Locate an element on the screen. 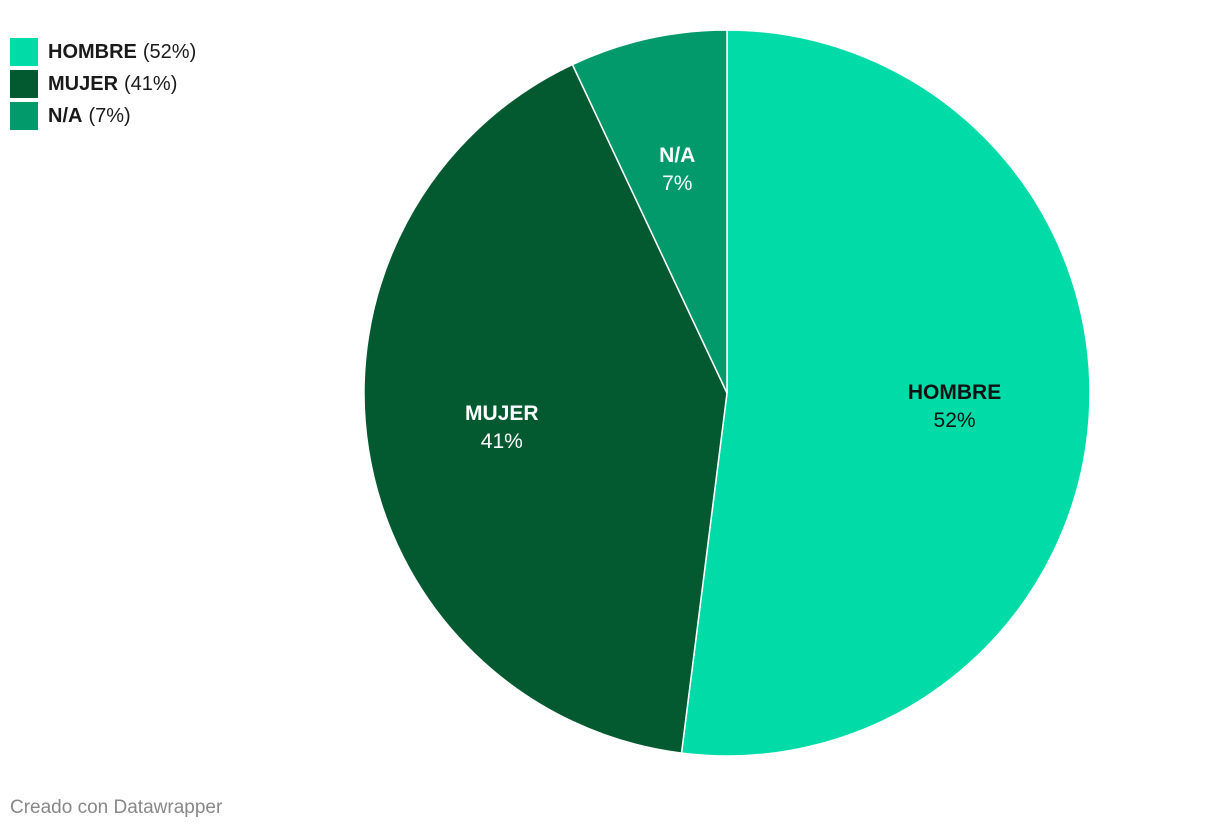 The width and height of the screenshot is (1220, 832). slice-category: MUJER is located at coordinates (502, 413).